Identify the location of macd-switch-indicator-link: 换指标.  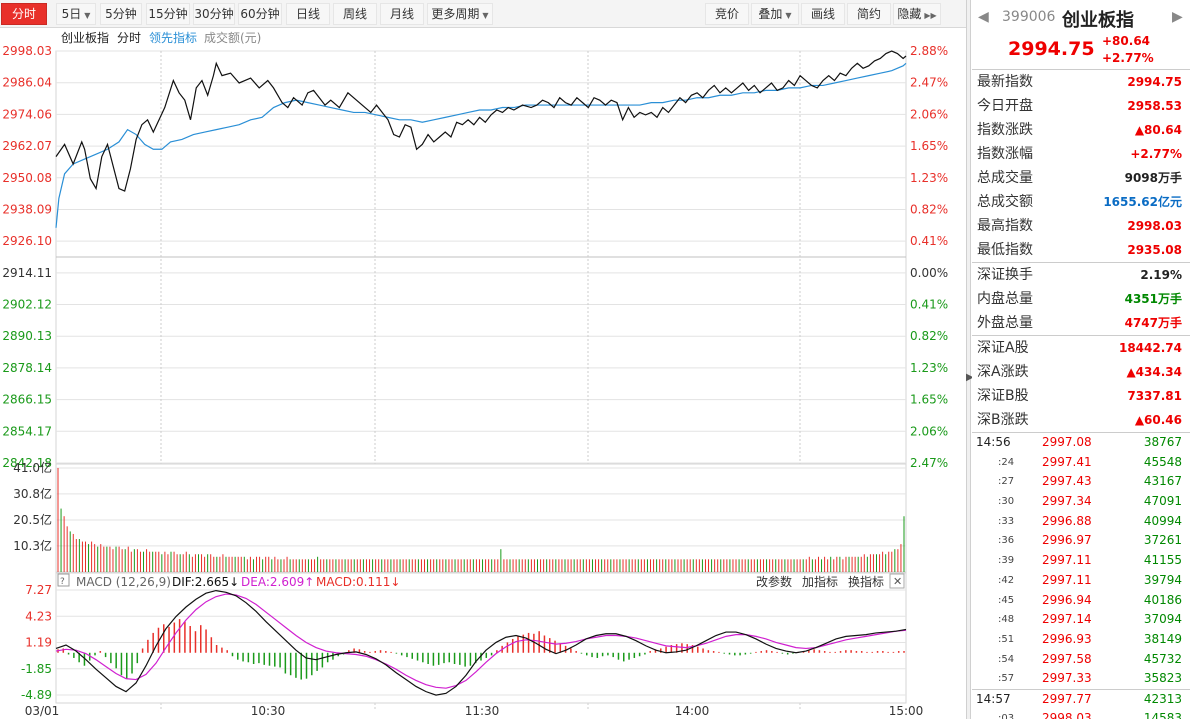
(866, 581).